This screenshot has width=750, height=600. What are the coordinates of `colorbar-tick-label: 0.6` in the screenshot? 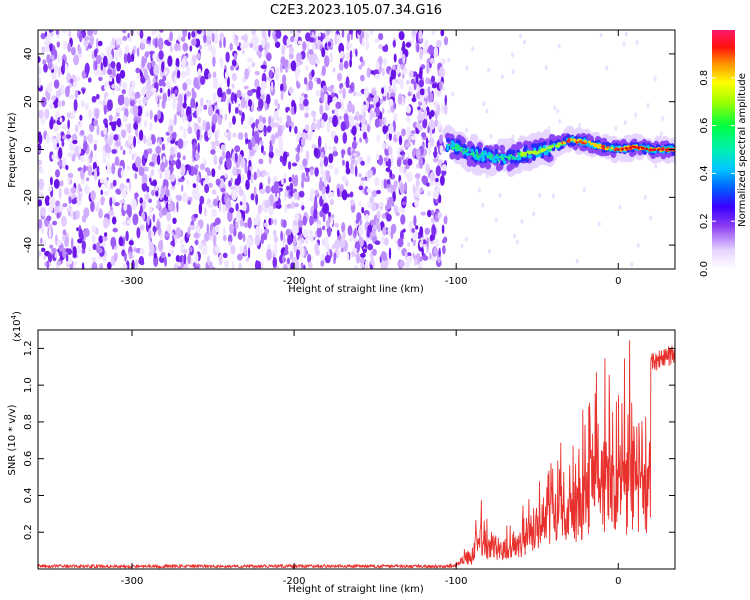 It's located at (704, 126).